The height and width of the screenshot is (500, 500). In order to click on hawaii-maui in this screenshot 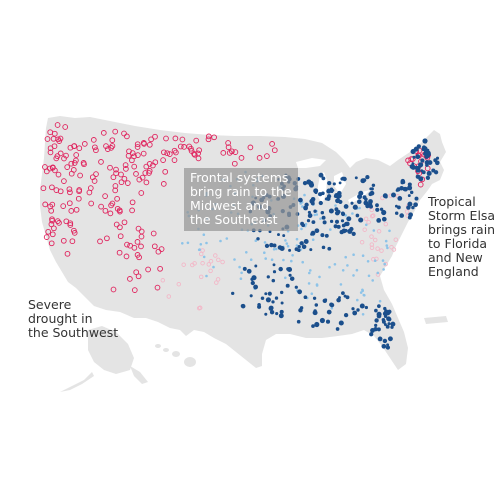, I will do `click(176, 354)`.